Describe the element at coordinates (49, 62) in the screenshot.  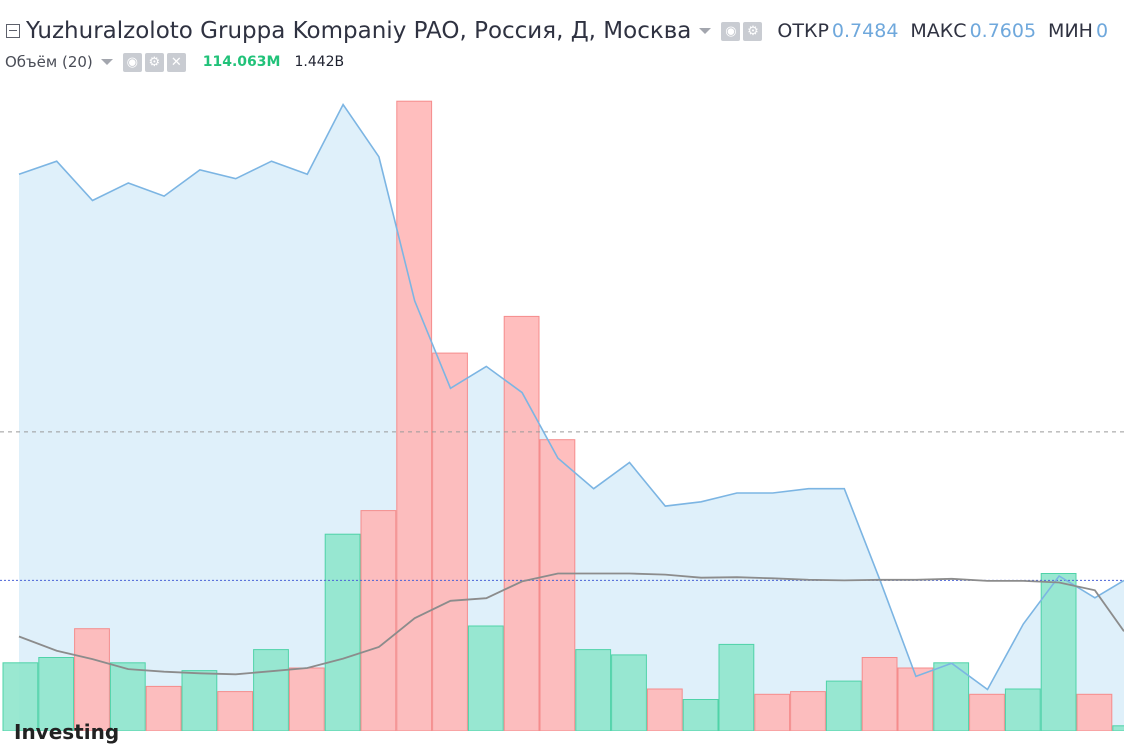
I see `volume-indicator-name: Объём (20)` at that location.